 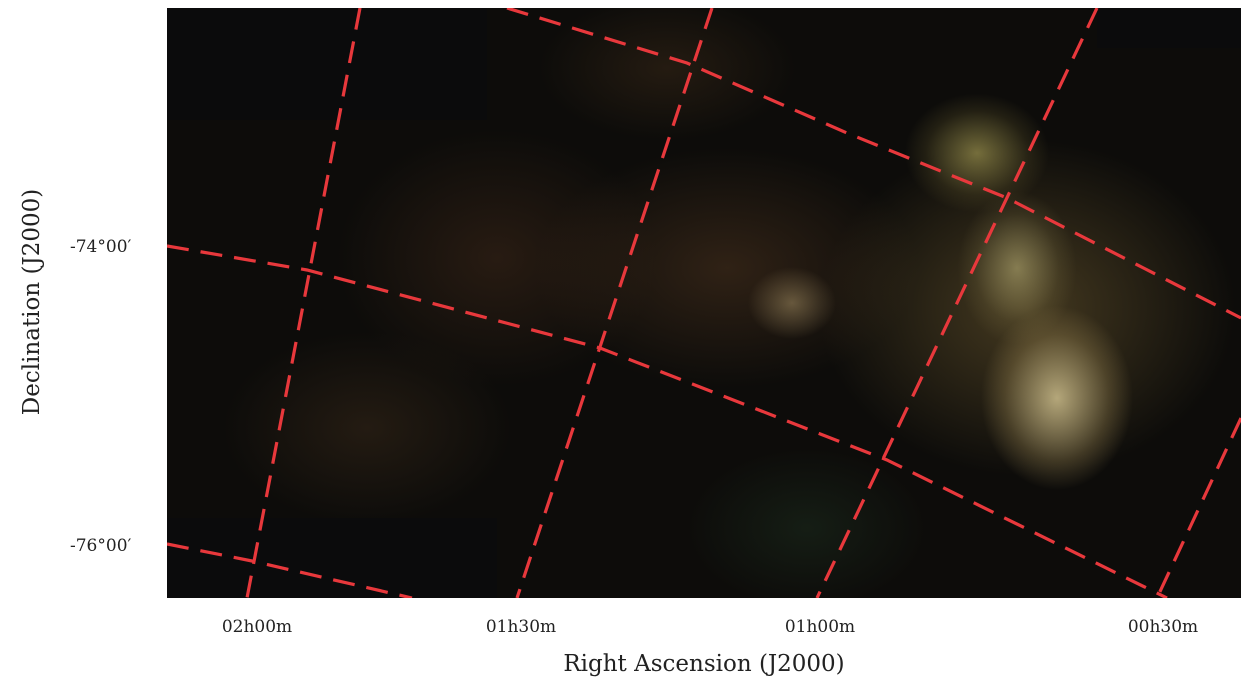 I want to click on ra-tick-label: 01h00m, so click(x=820, y=627).